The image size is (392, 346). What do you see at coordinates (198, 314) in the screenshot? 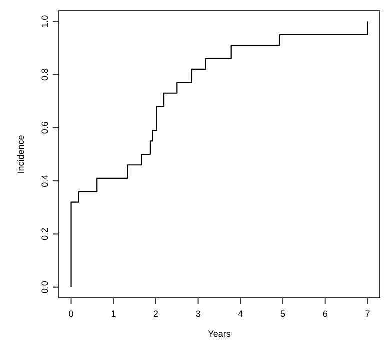
I see `x-tick-label: 3` at bounding box center [198, 314].